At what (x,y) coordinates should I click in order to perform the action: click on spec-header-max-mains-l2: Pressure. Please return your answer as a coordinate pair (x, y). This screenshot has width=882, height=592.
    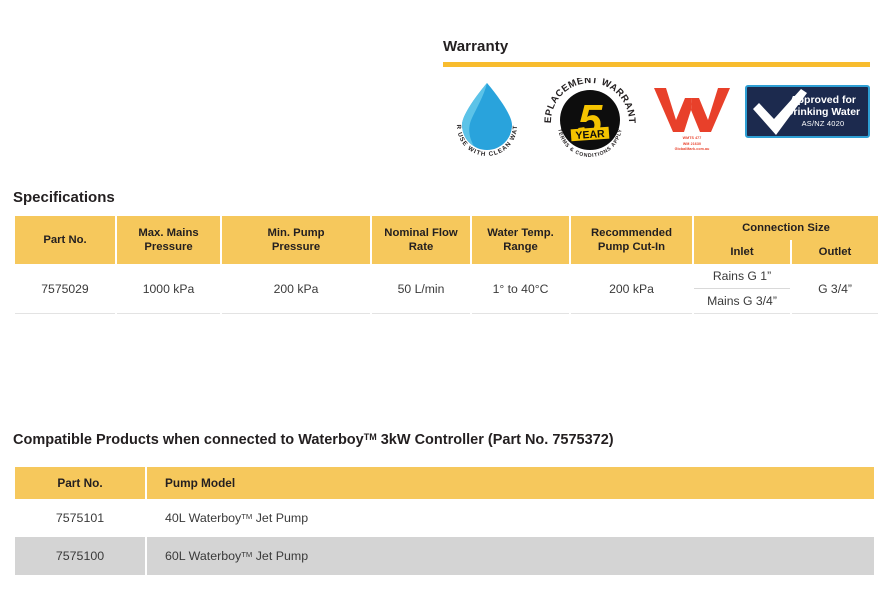
    Looking at the image, I should click on (168, 247).